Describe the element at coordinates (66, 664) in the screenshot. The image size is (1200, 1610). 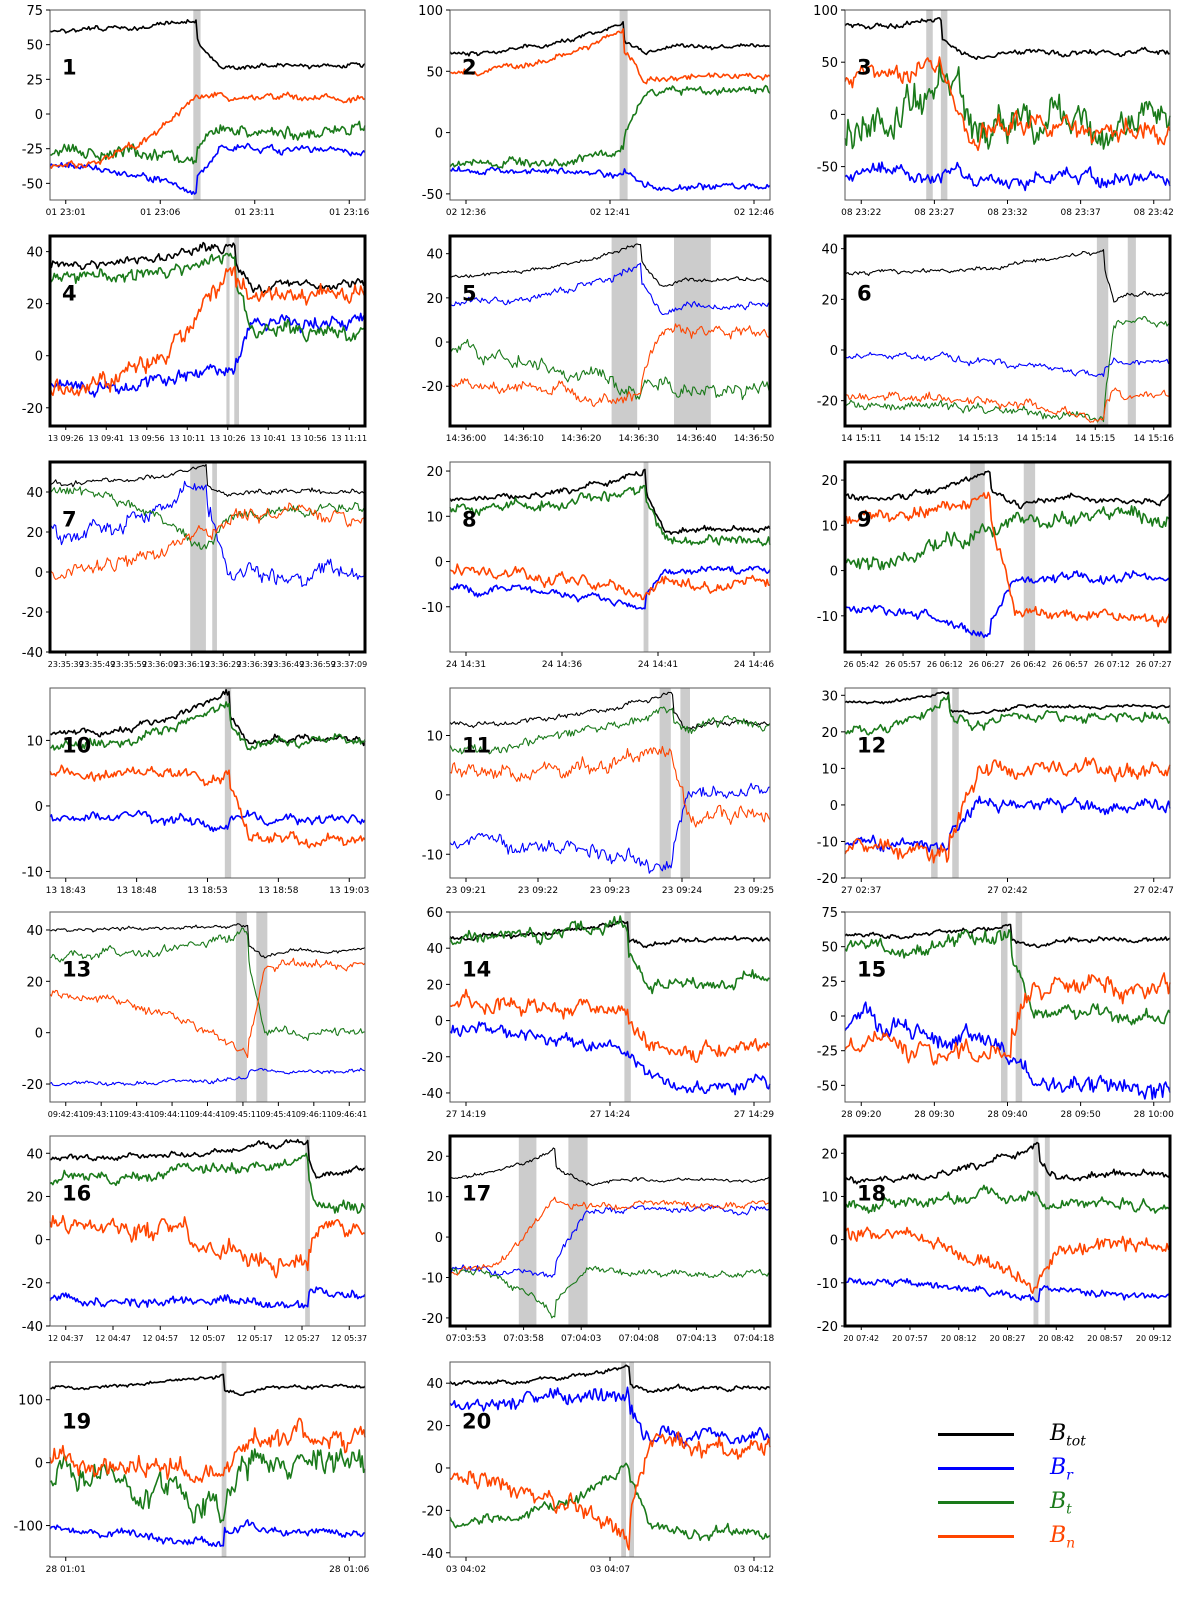
I see `x-tick-label: 23:35:39` at that location.